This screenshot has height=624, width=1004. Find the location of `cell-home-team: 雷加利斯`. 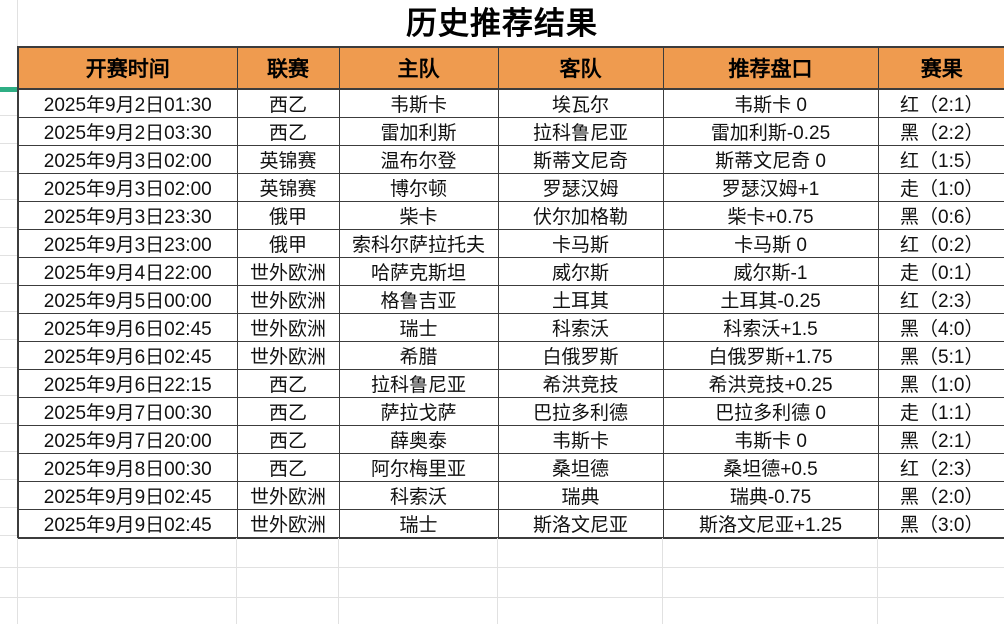

cell-home-team: 雷加利斯 is located at coordinates (418, 131).